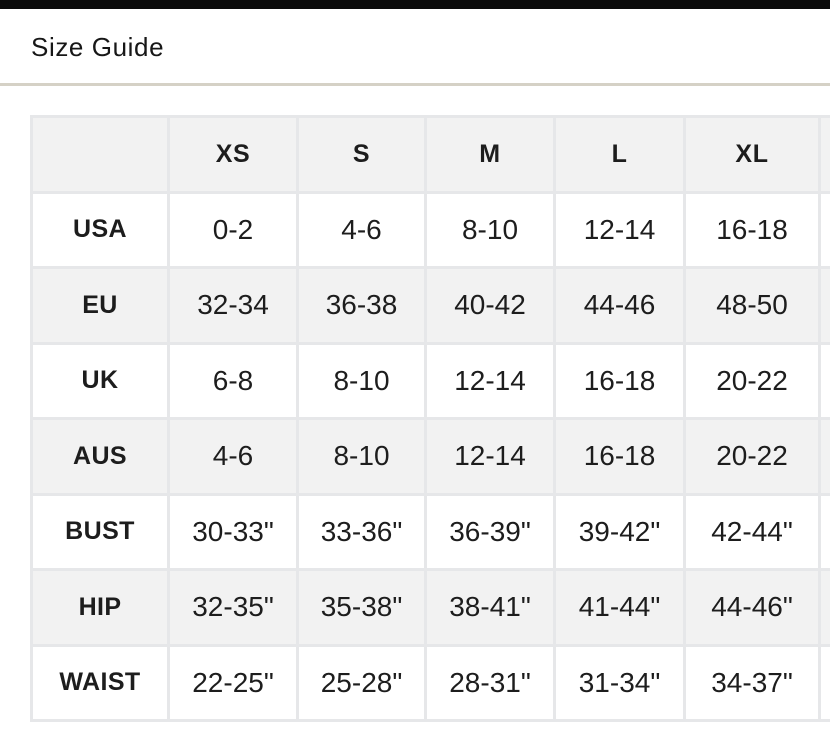  Describe the element at coordinates (100, 607) in the screenshot. I see `row-header-hip: HIP` at that location.